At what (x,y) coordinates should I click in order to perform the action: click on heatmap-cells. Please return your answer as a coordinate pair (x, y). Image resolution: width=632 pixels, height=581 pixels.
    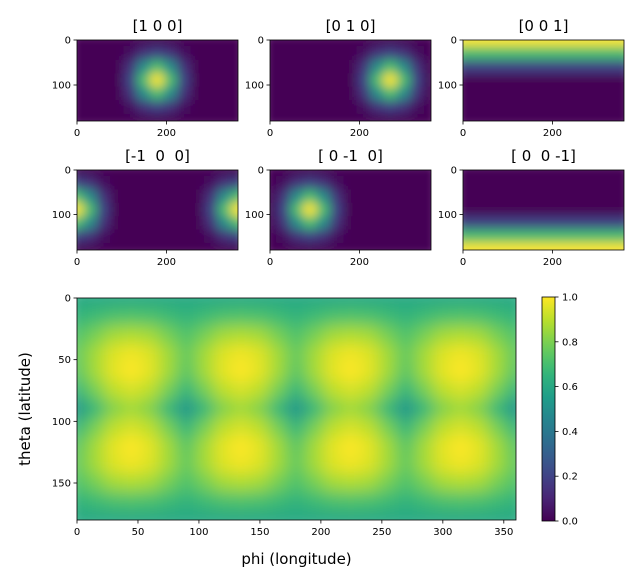
    Looking at the image, I should click on (543, 80).